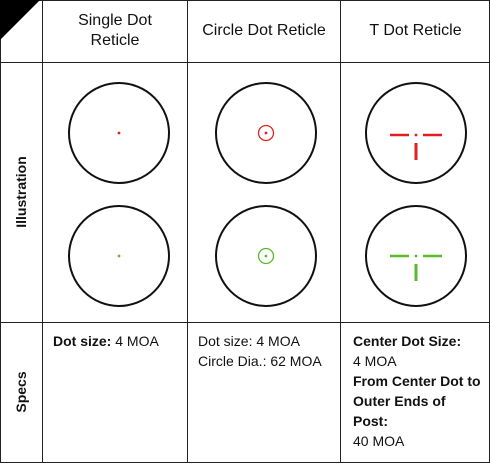  Describe the element at coordinates (264, 30) in the screenshot. I see `column-header: Circle Dot Reticle` at that location.